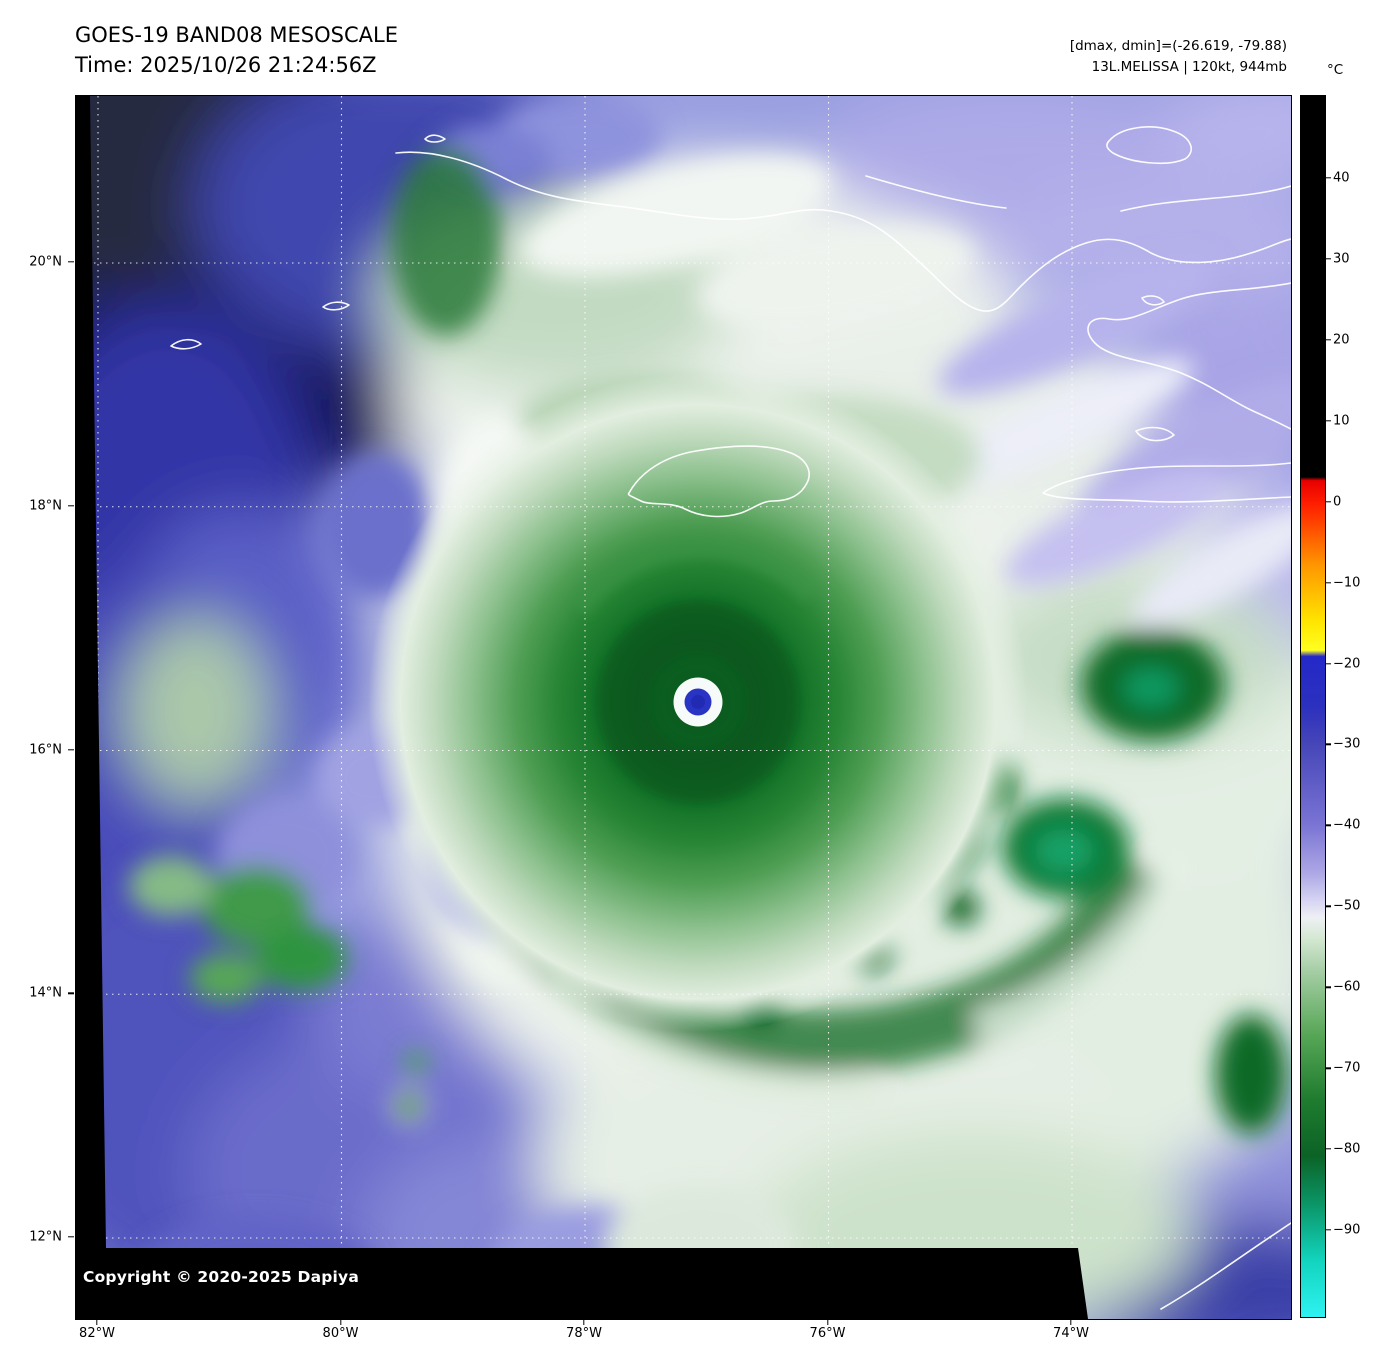 This screenshot has height=1359, width=1390. I want to click on colorbar-tick-label-10: 10, so click(1341, 421).